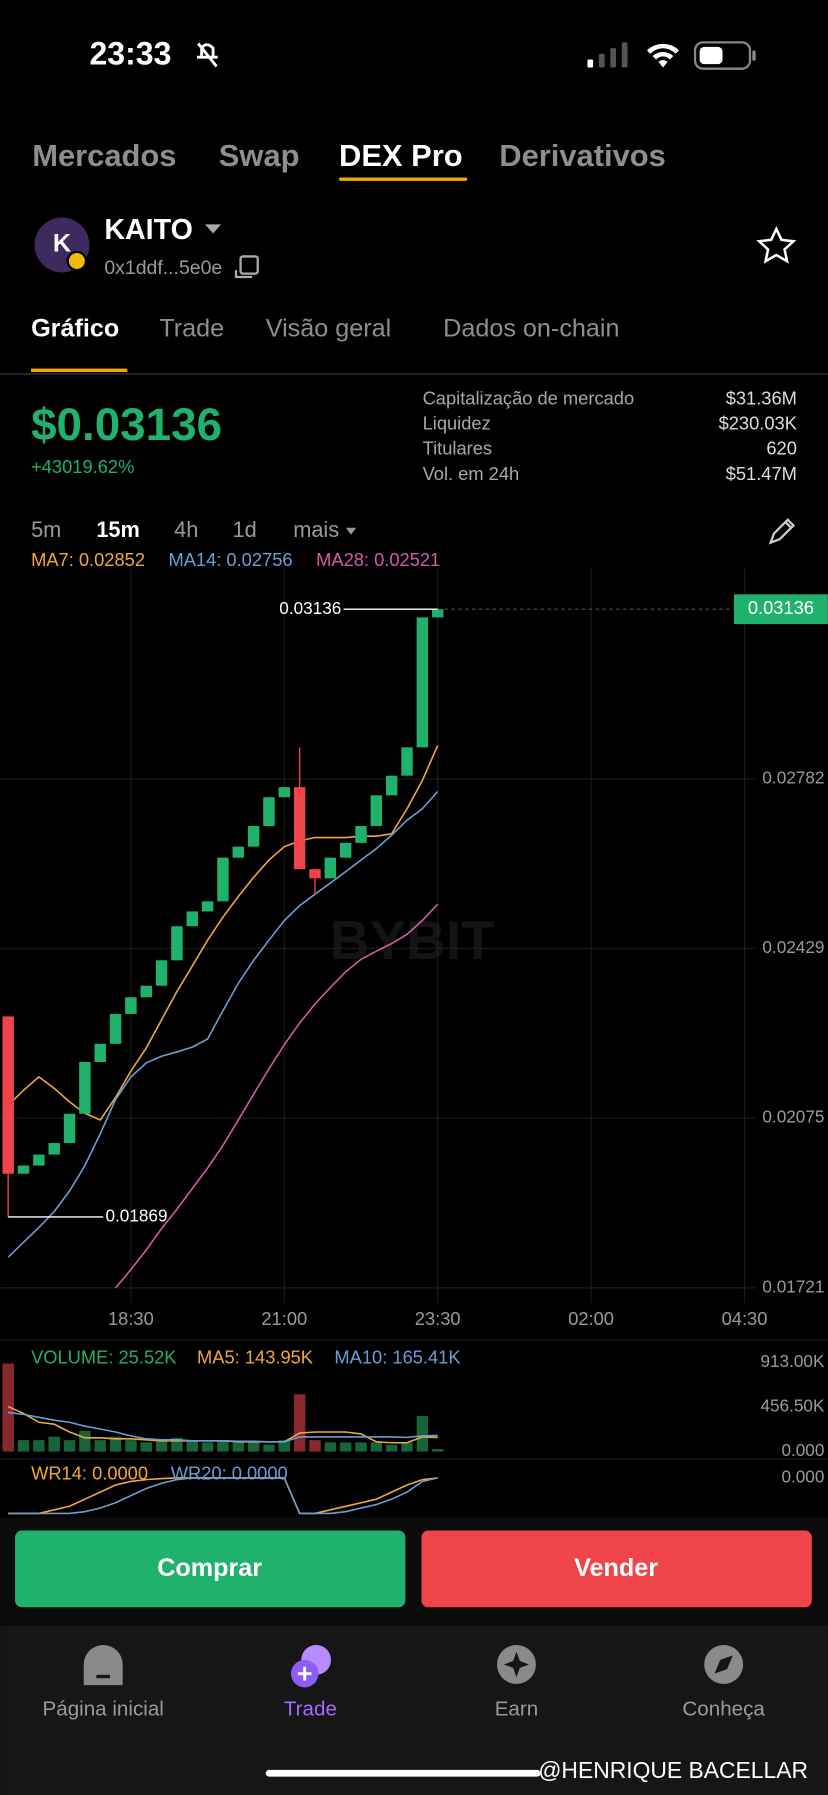  Describe the element at coordinates (104, 155) in the screenshot. I see `top-tab: Mercados` at that location.